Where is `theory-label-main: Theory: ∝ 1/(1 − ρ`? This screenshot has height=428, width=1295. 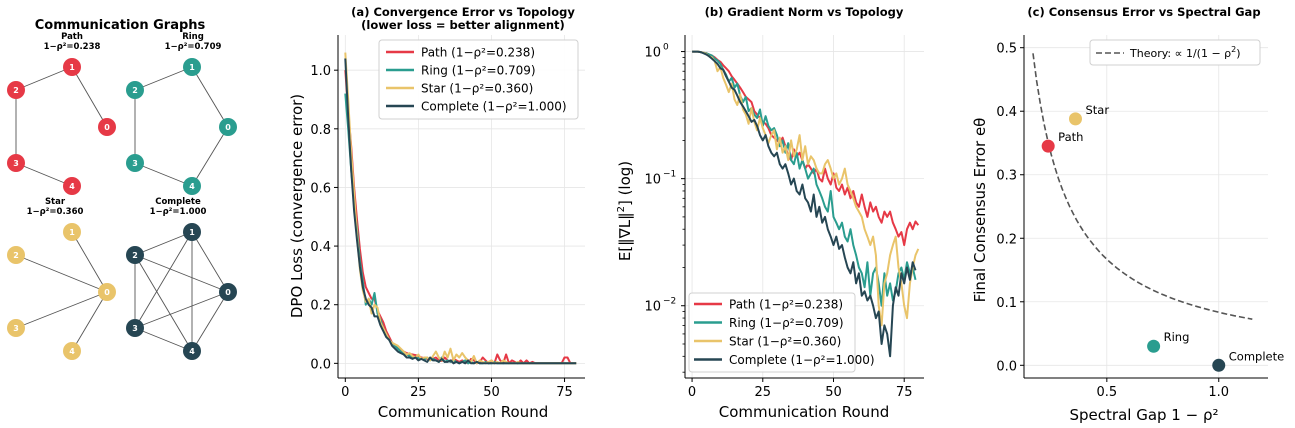 theory-label-main: Theory: ∝ 1/(1 − ρ is located at coordinates (1180, 53).